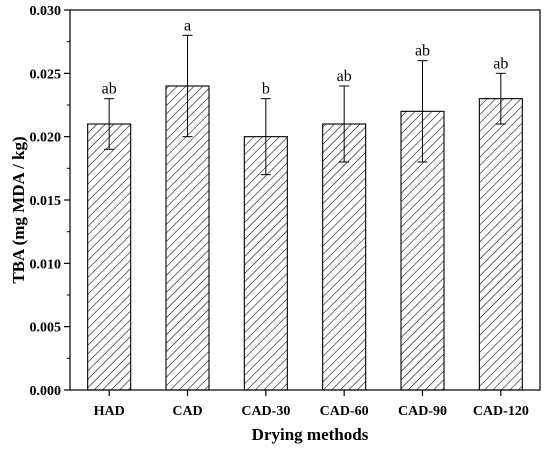 The width and height of the screenshot is (550, 450). What do you see at coordinates (344, 411) in the screenshot?
I see `x-tick-label: CAD-60` at bounding box center [344, 411].